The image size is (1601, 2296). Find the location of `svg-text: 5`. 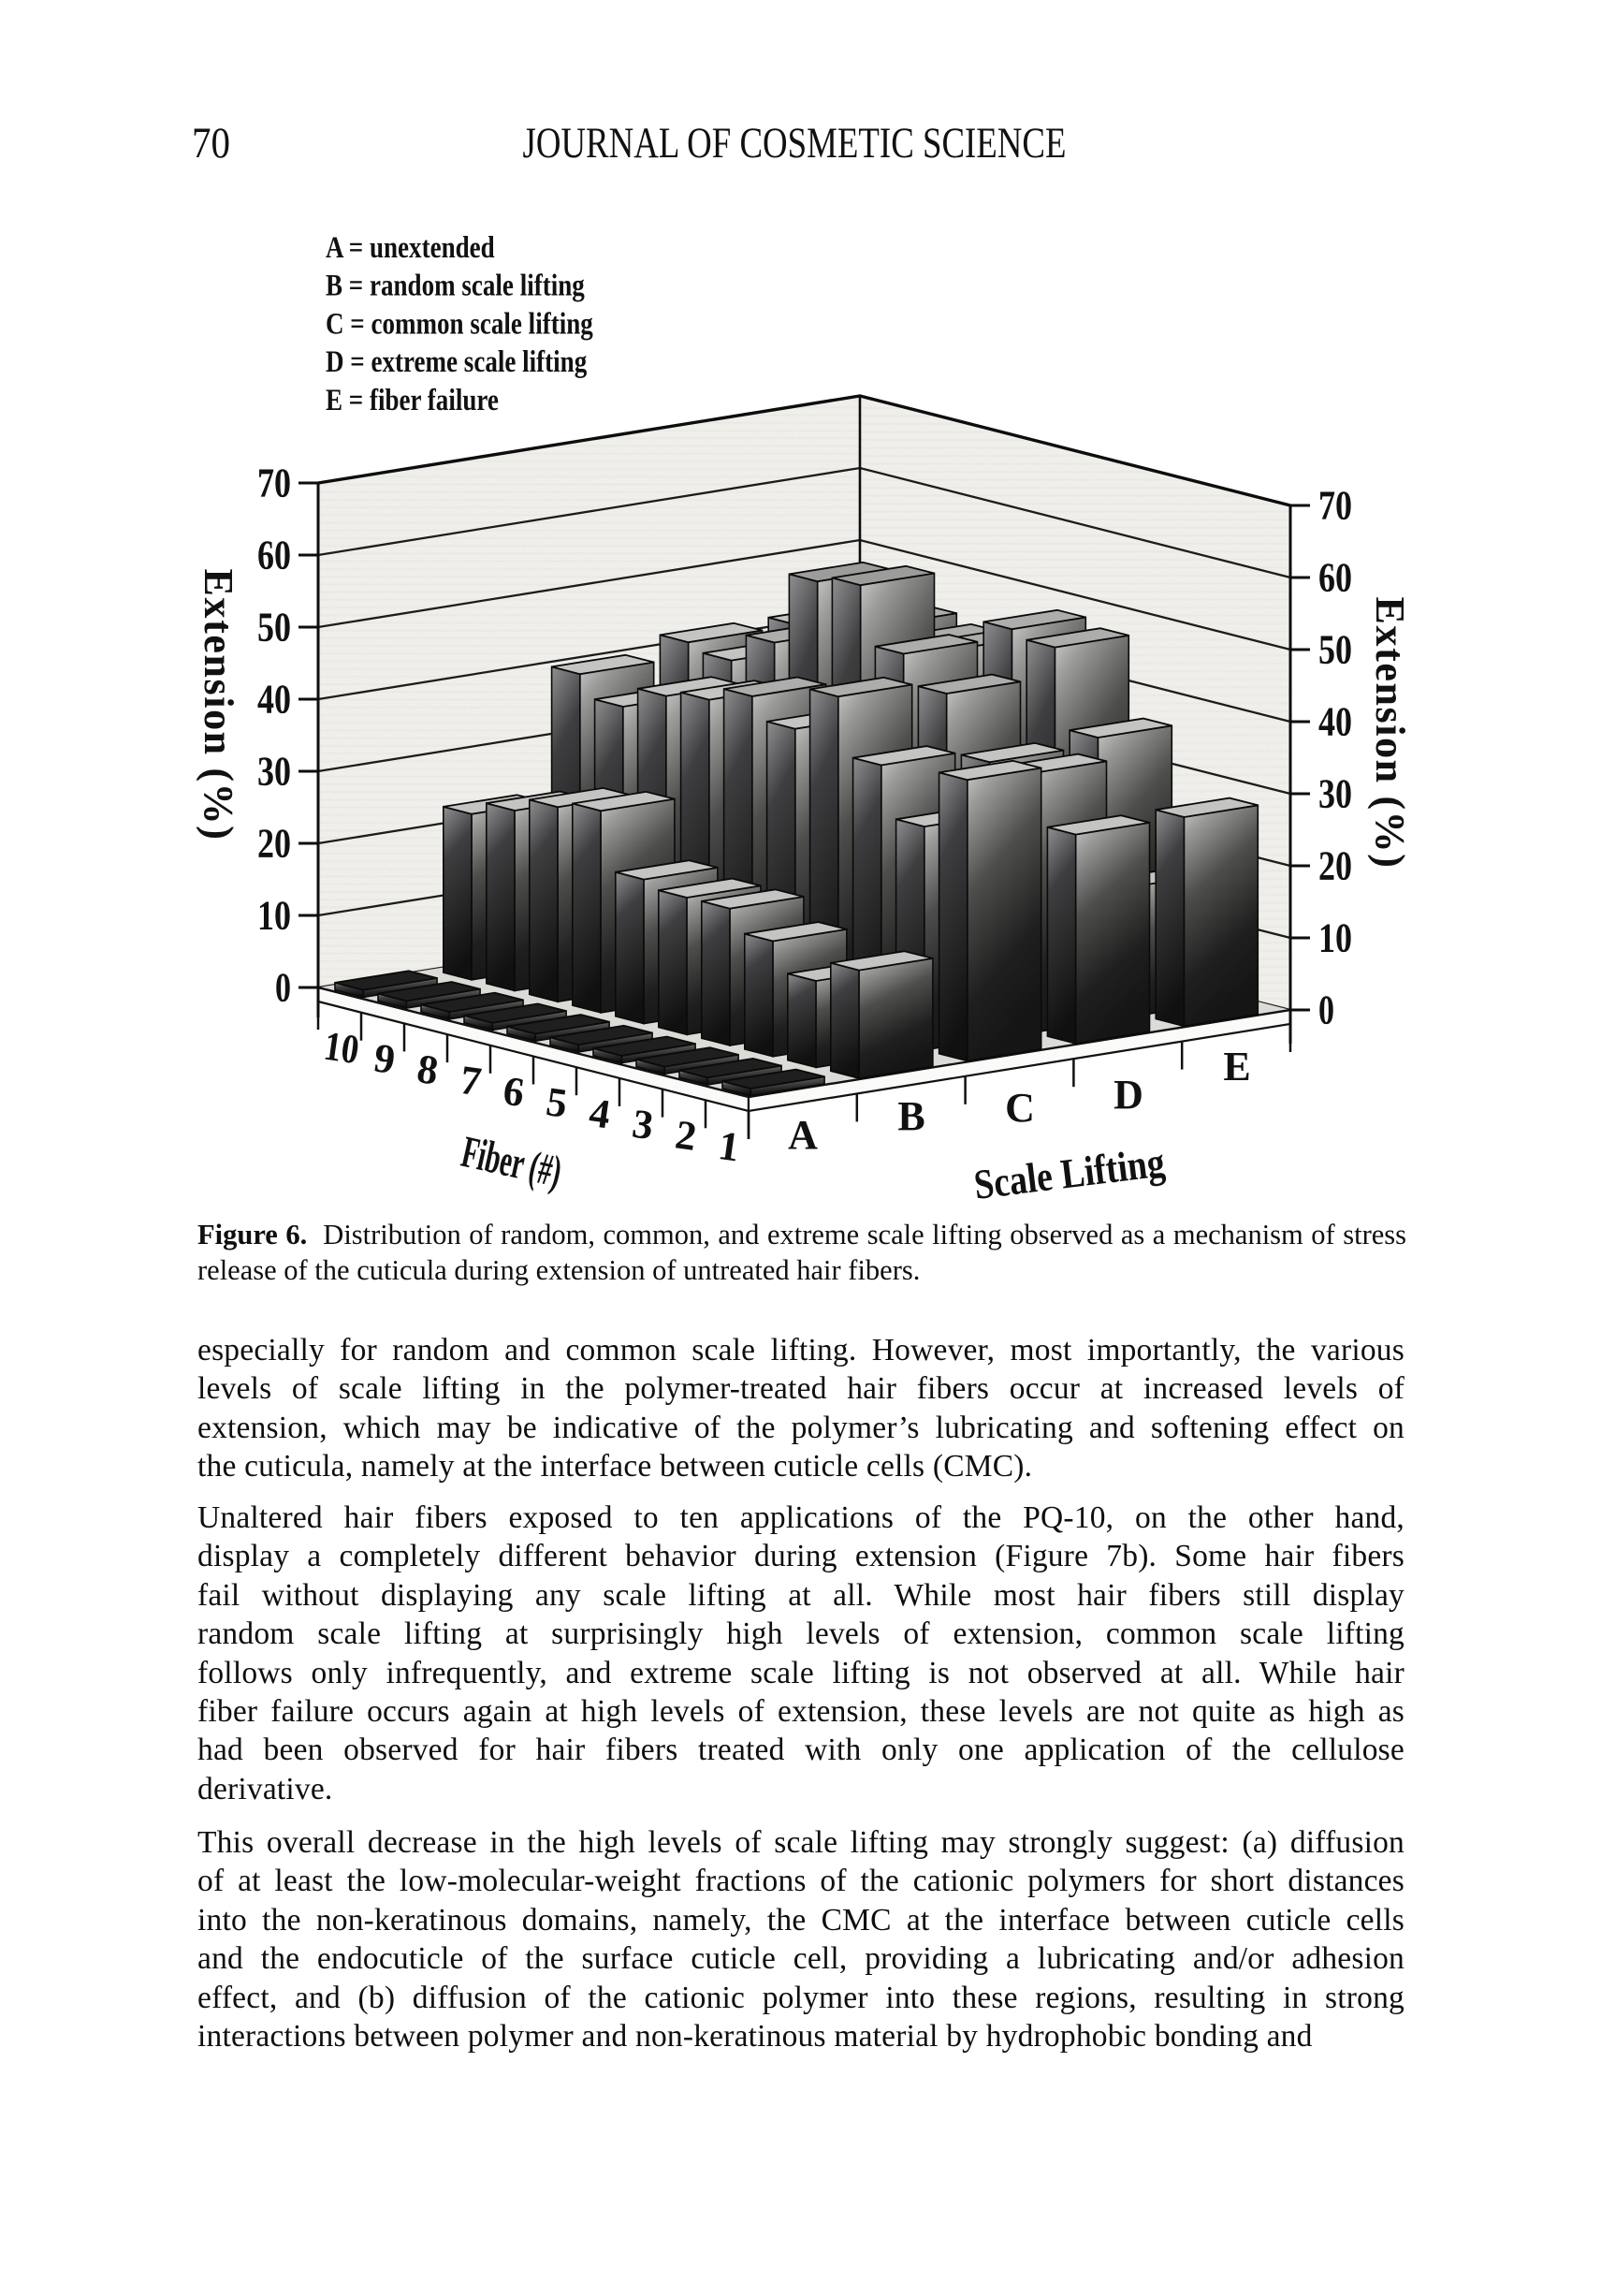

svg-text: 5 is located at coordinates (557, 1102).